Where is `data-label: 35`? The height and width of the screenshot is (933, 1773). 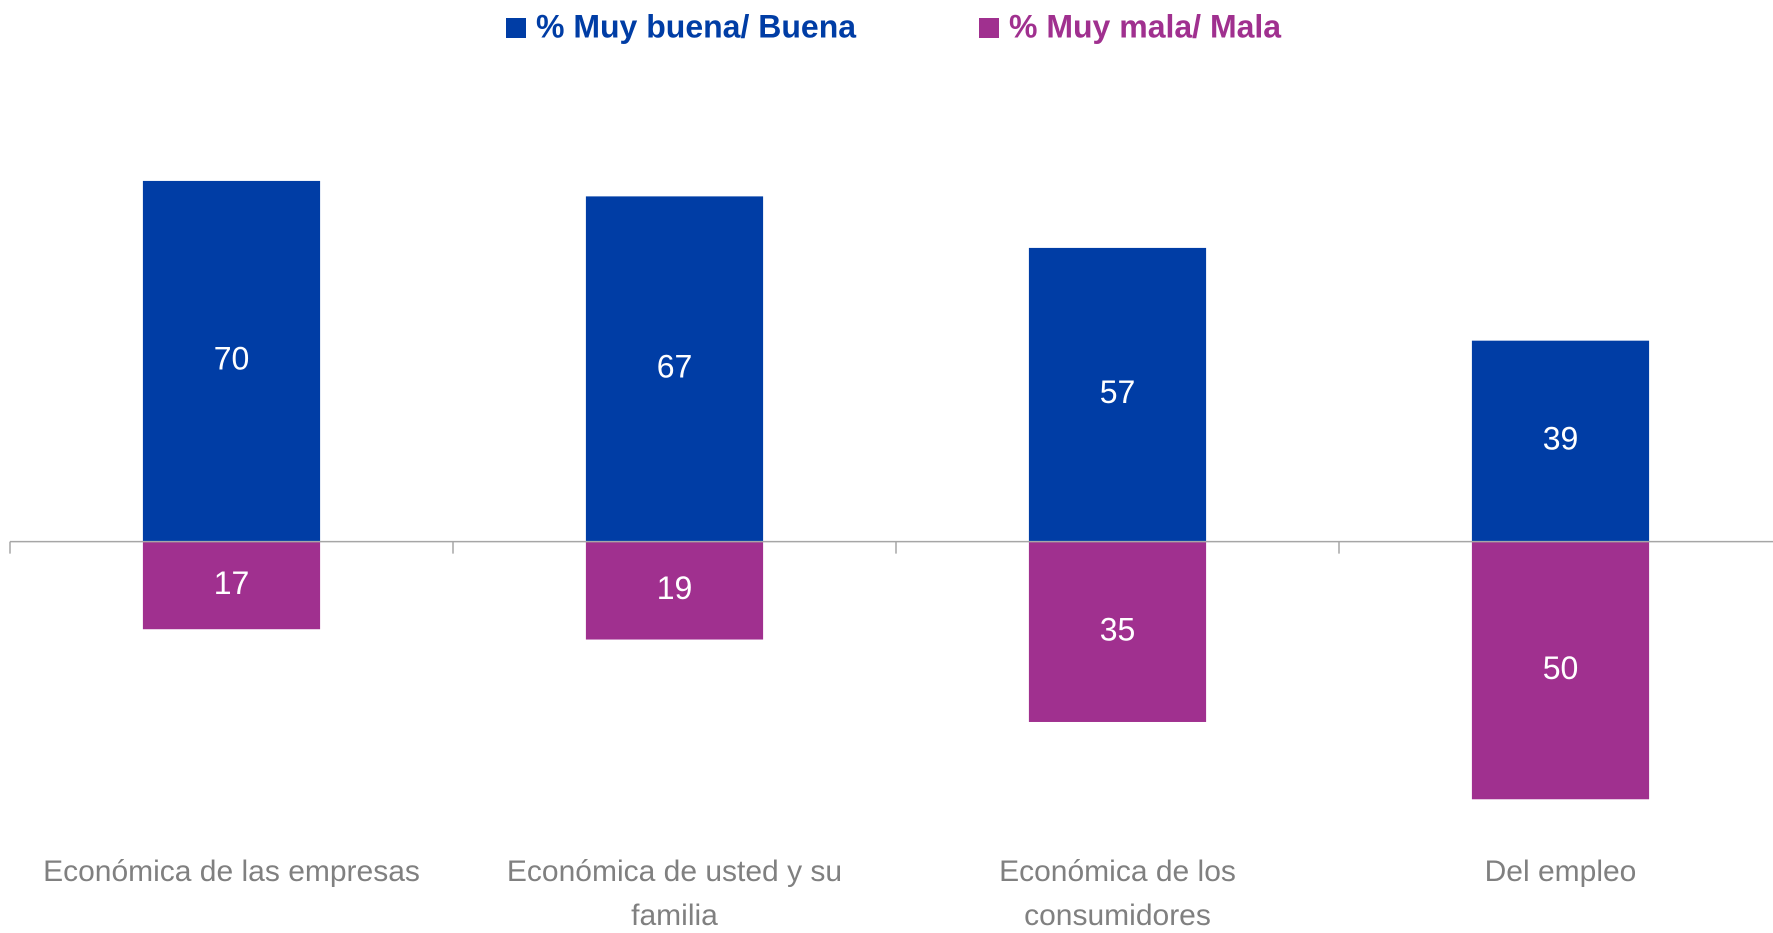
data-label: 35 is located at coordinates (1118, 629).